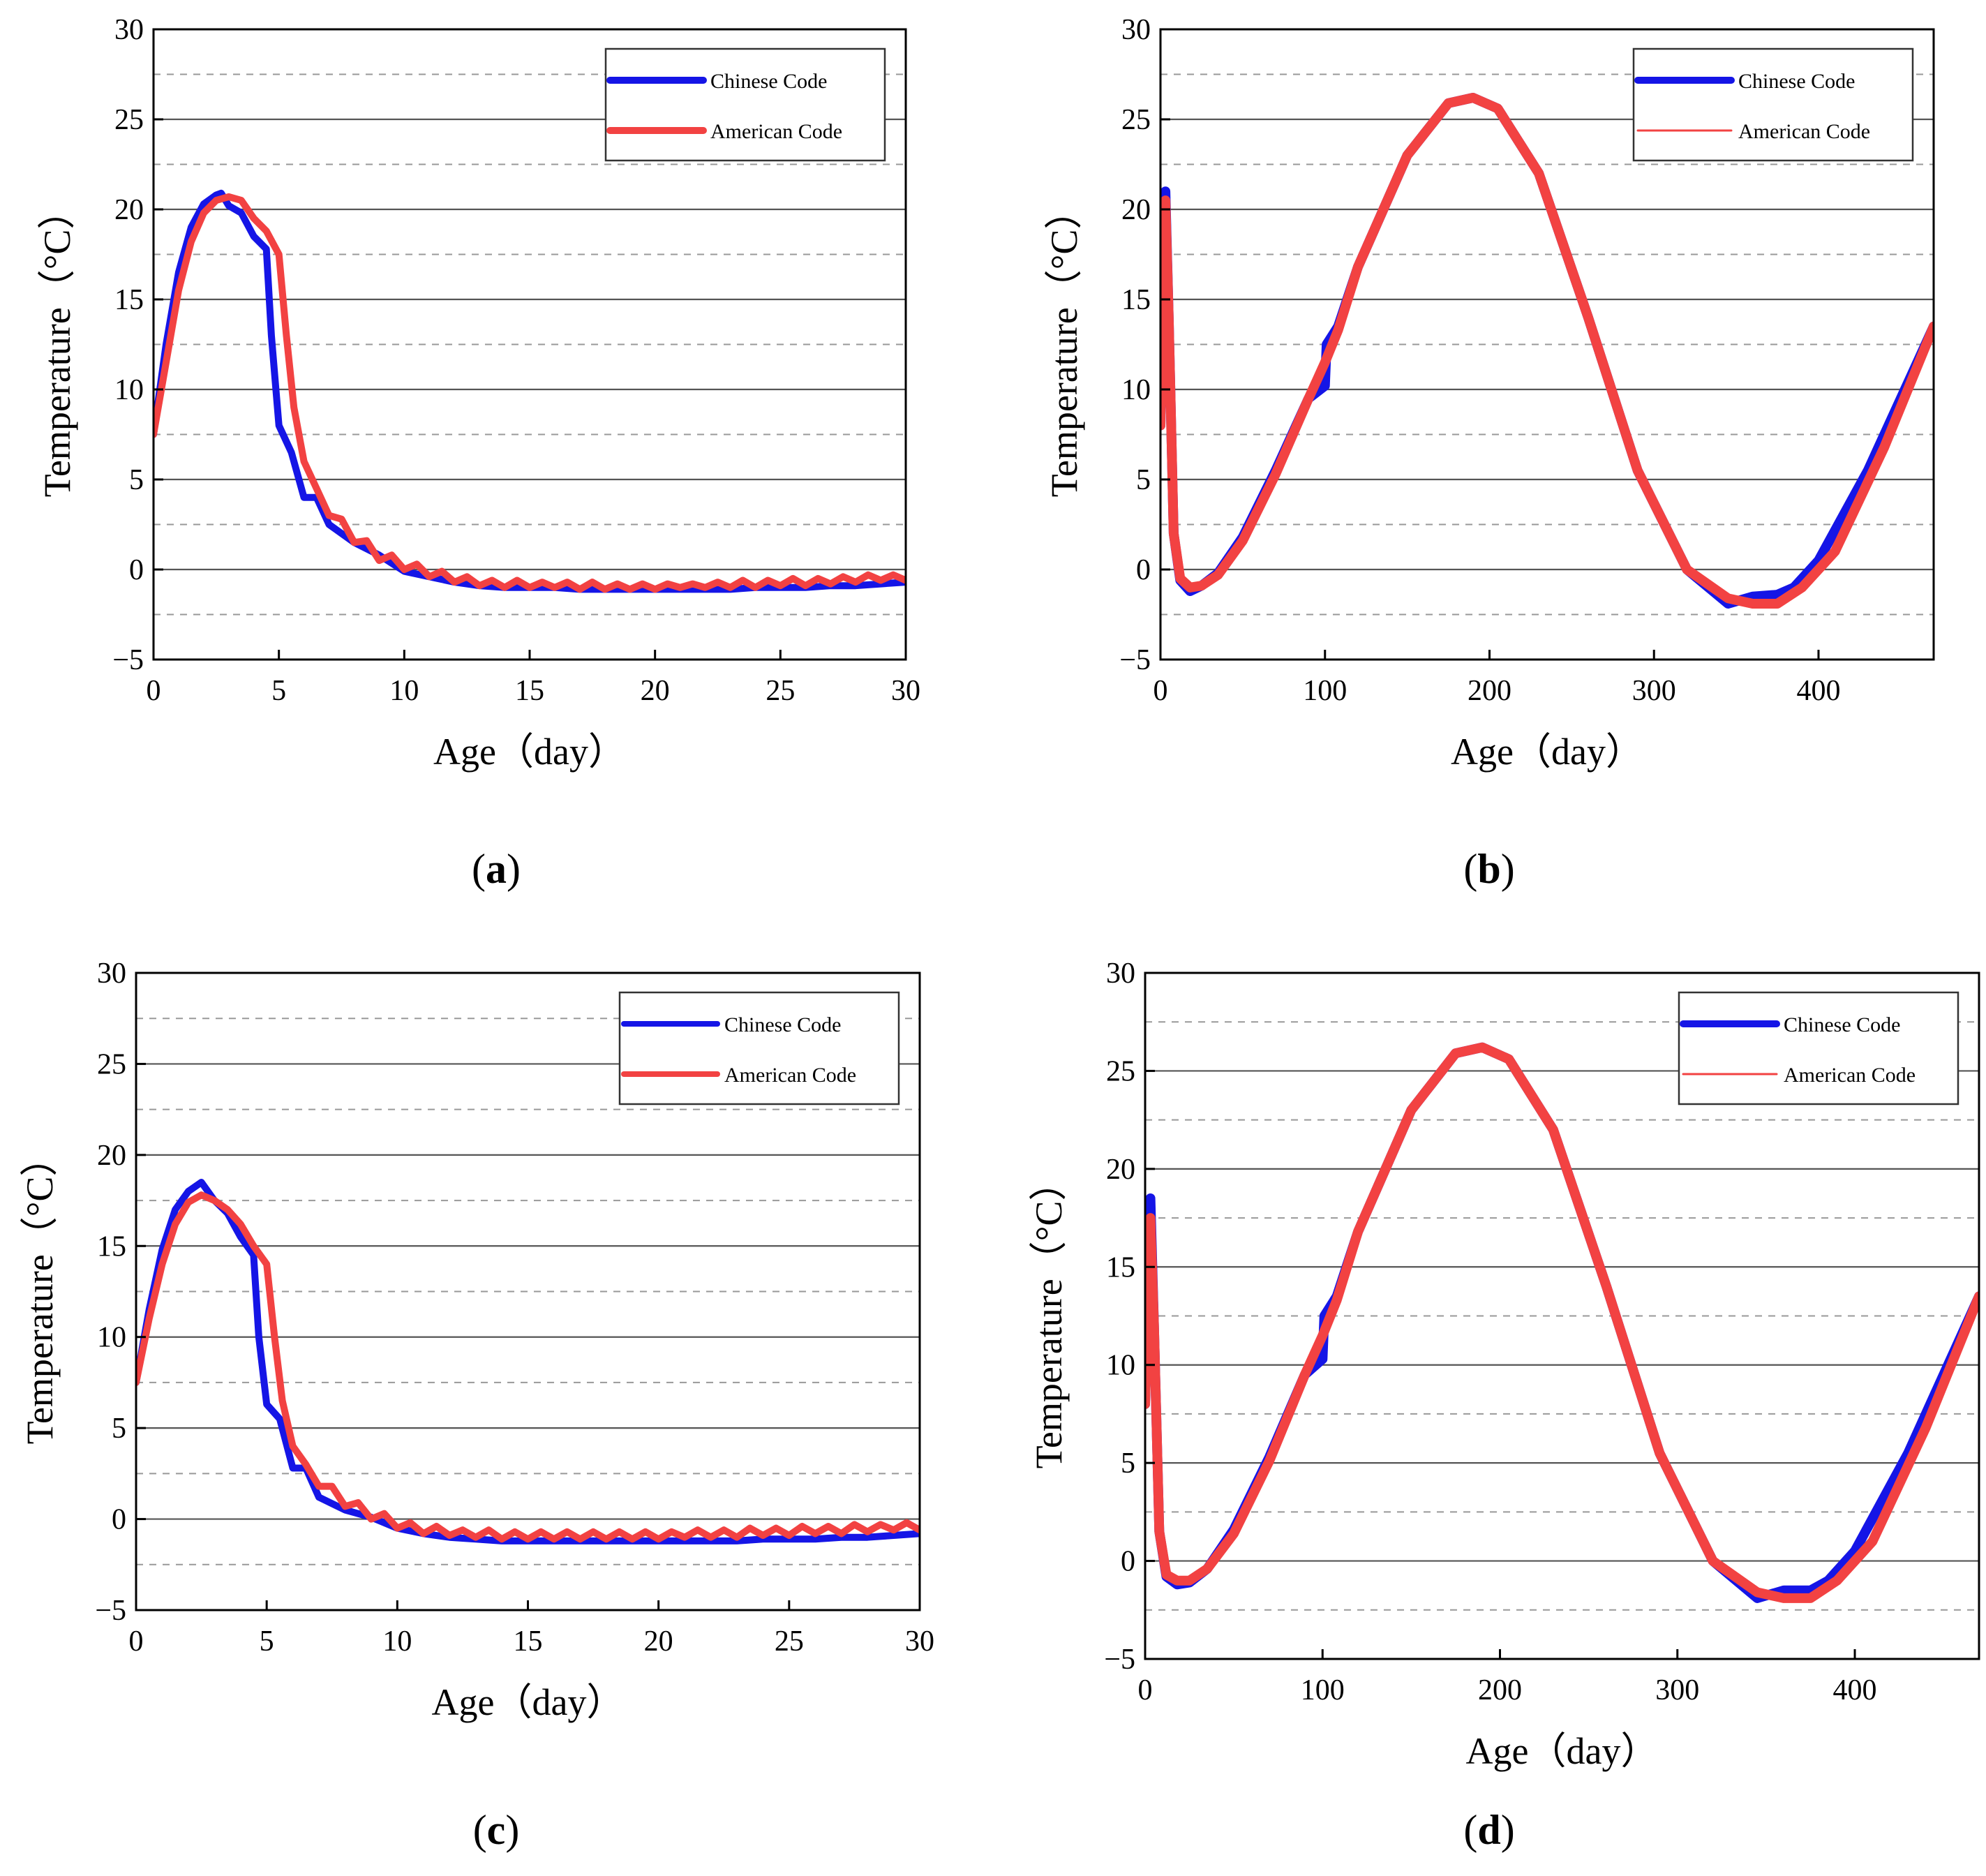 The width and height of the screenshot is (1986, 1876). Describe the element at coordinates (279, 691) in the screenshot. I see `chart-a-x-tick-label: 5` at that location.